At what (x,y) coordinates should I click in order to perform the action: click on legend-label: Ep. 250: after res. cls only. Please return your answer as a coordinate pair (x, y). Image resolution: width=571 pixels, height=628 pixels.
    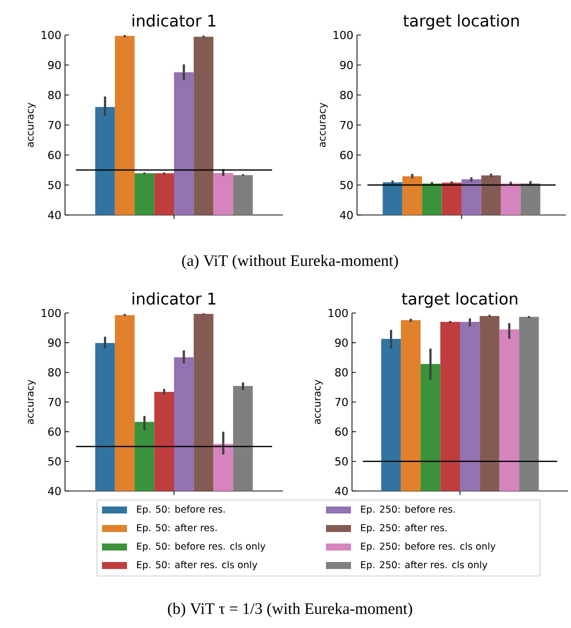
    Looking at the image, I should click on (424, 565).